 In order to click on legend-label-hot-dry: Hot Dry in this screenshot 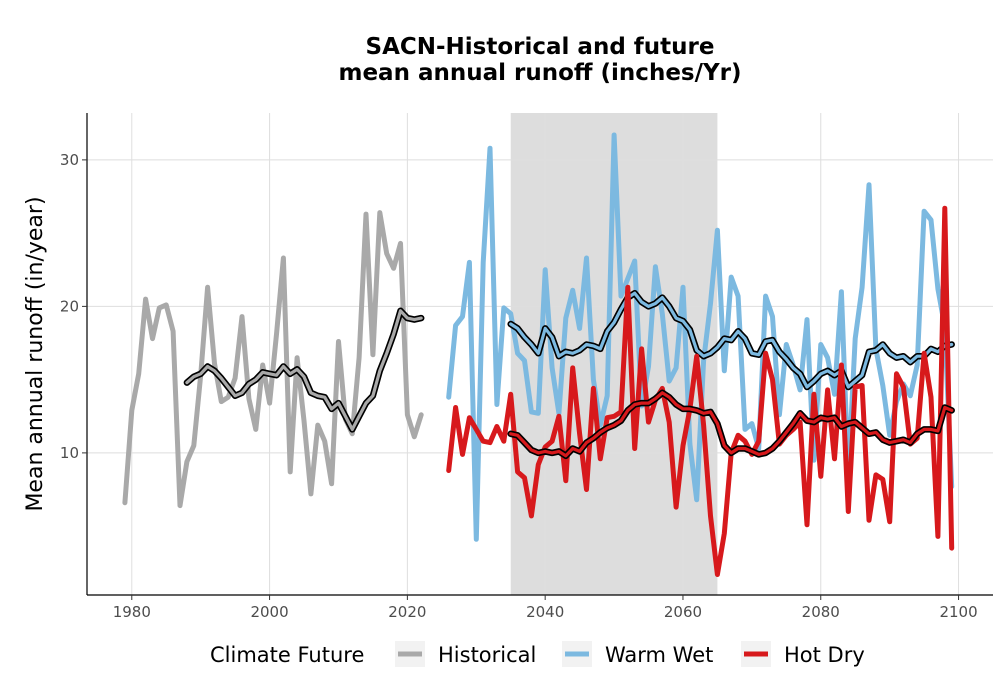, I will do `click(824, 655)`.